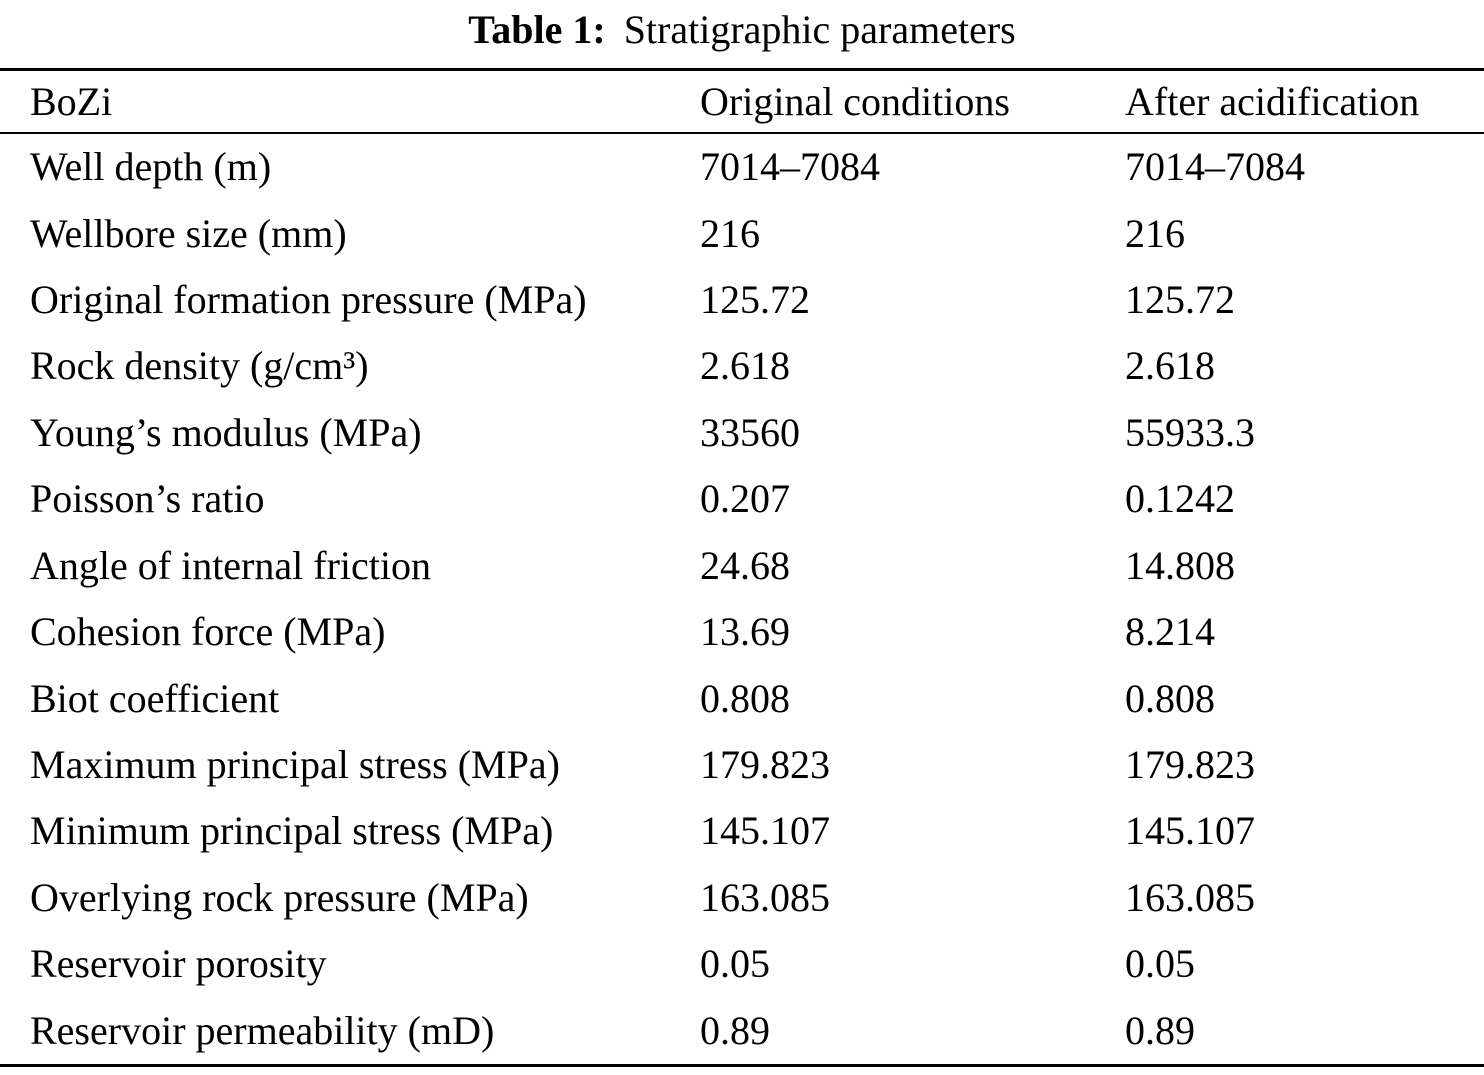 The width and height of the screenshot is (1484, 1075). I want to click on parameter-cell: Original formation pressure (MPa), so click(308, 300).